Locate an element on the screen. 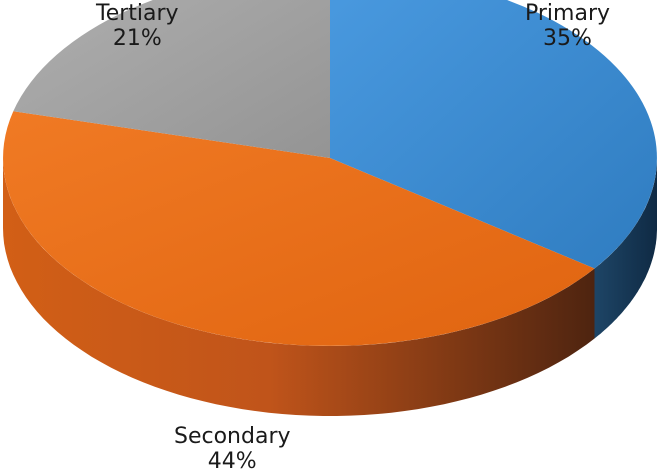 The image size is (660, 474). slice-label-tertiary: Tertiary 21% is located at coordinates (137, 26).